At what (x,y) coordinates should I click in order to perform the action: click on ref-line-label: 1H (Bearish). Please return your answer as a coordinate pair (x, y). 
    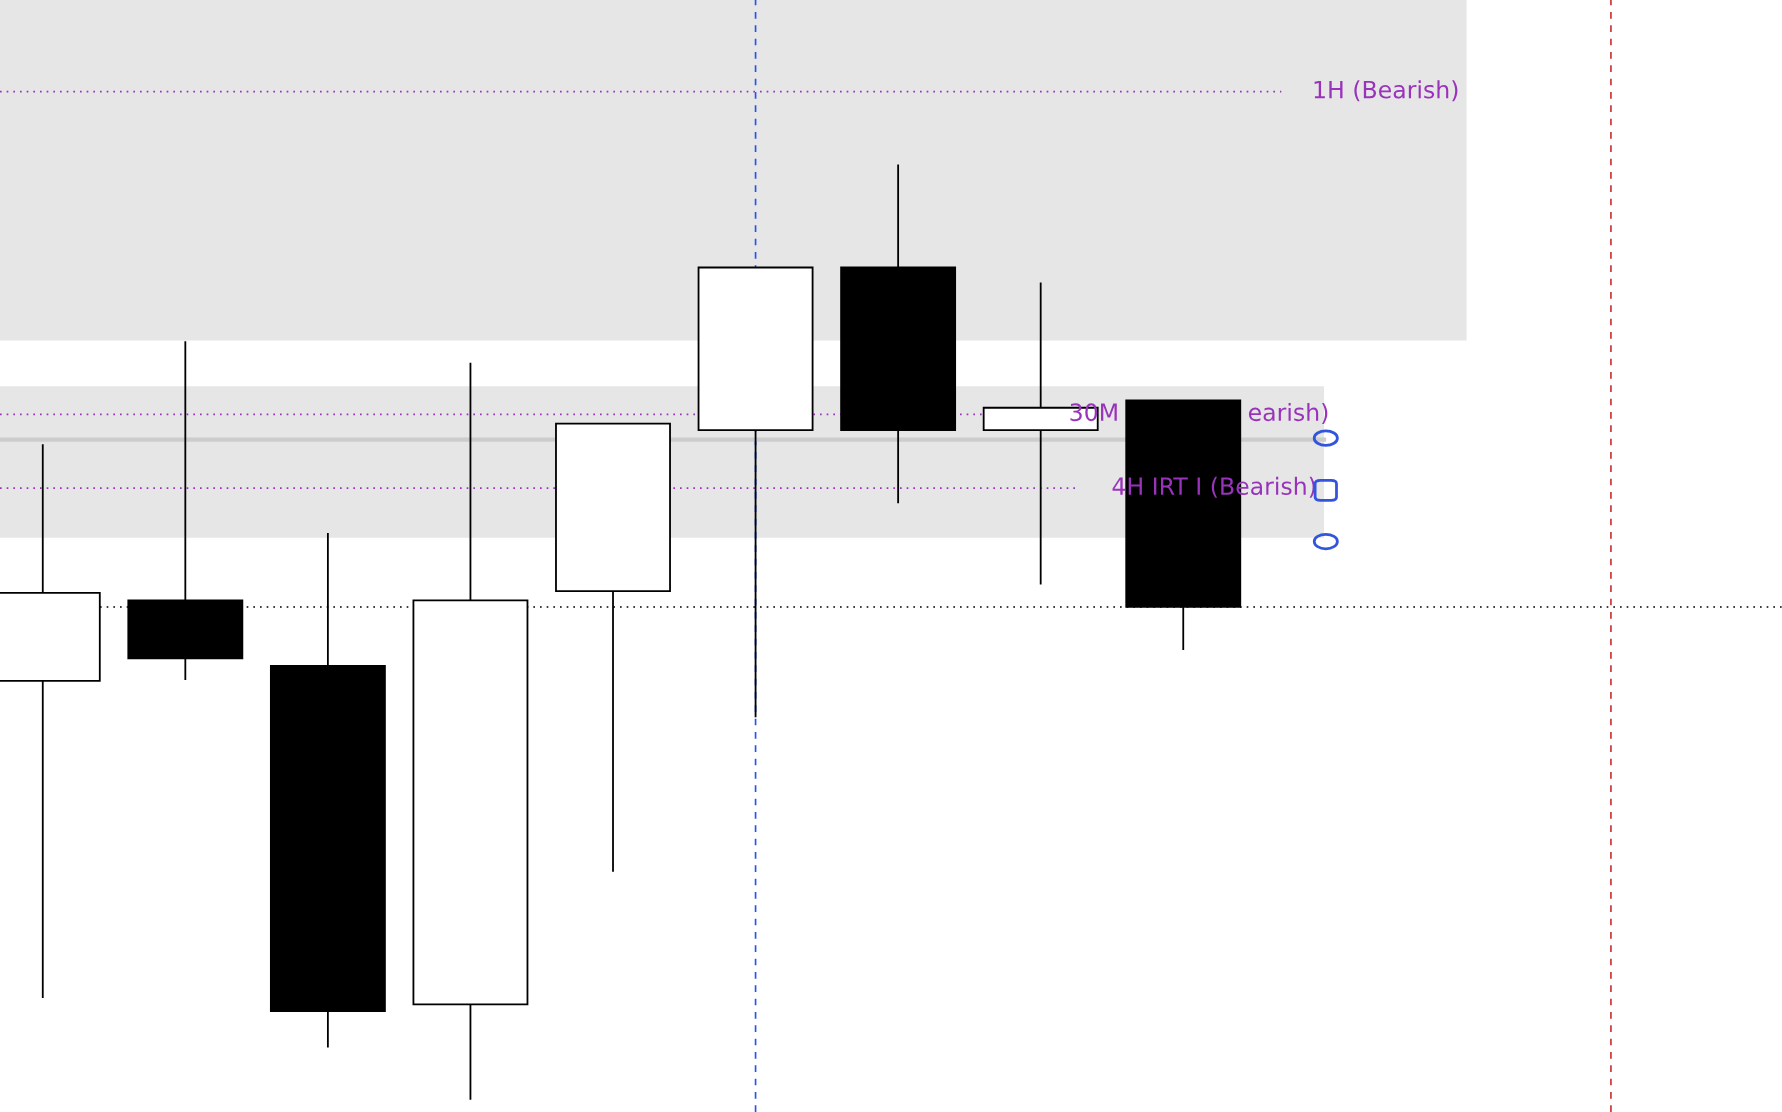
    Looking at the image, I should click on (1386, 91).